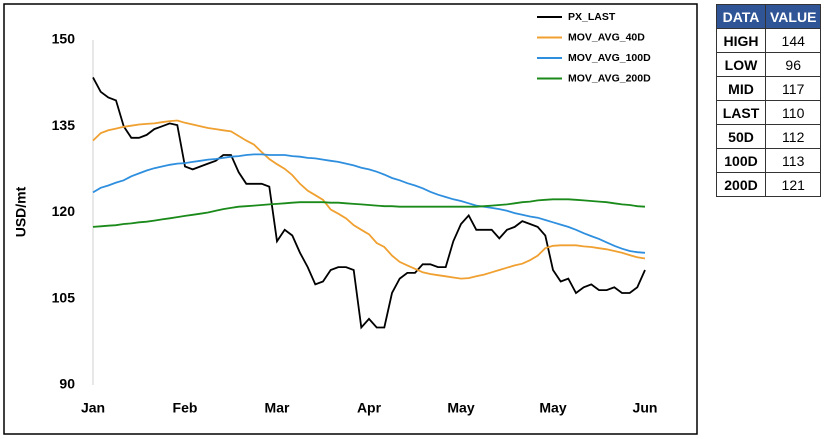 The width and height of the screenshot is (824, 439). I want to click on y-tick-label: 90, so click(67, 384).